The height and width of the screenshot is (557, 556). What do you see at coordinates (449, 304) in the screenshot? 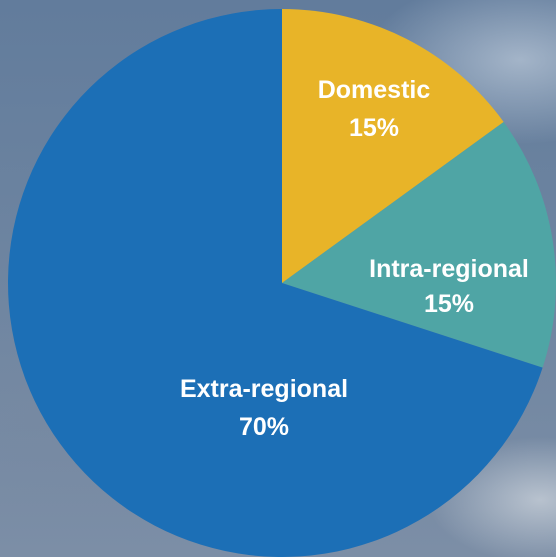
I see `slice-value-intra-regional: 15%` at bounding box center [449, 304].